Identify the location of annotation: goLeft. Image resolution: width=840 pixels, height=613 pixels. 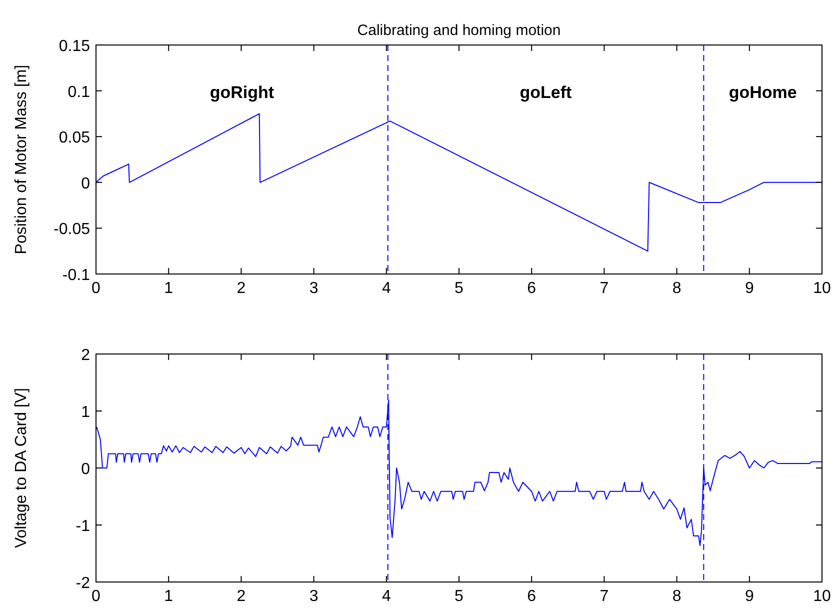
(546, 92).